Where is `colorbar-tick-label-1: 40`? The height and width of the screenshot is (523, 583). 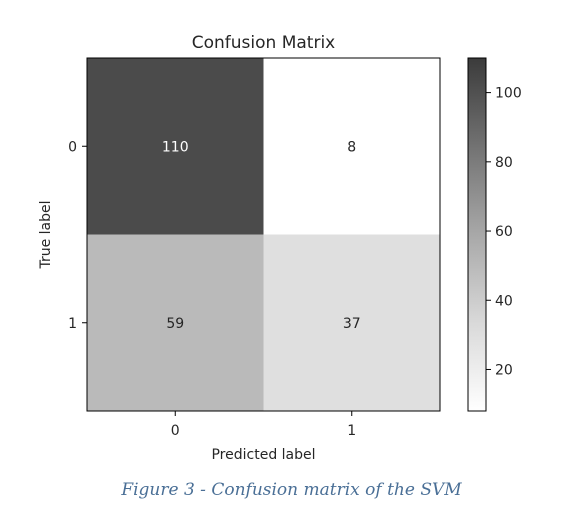 colorbar-tick-label-1: 40 is located at coordinates (504, 301).